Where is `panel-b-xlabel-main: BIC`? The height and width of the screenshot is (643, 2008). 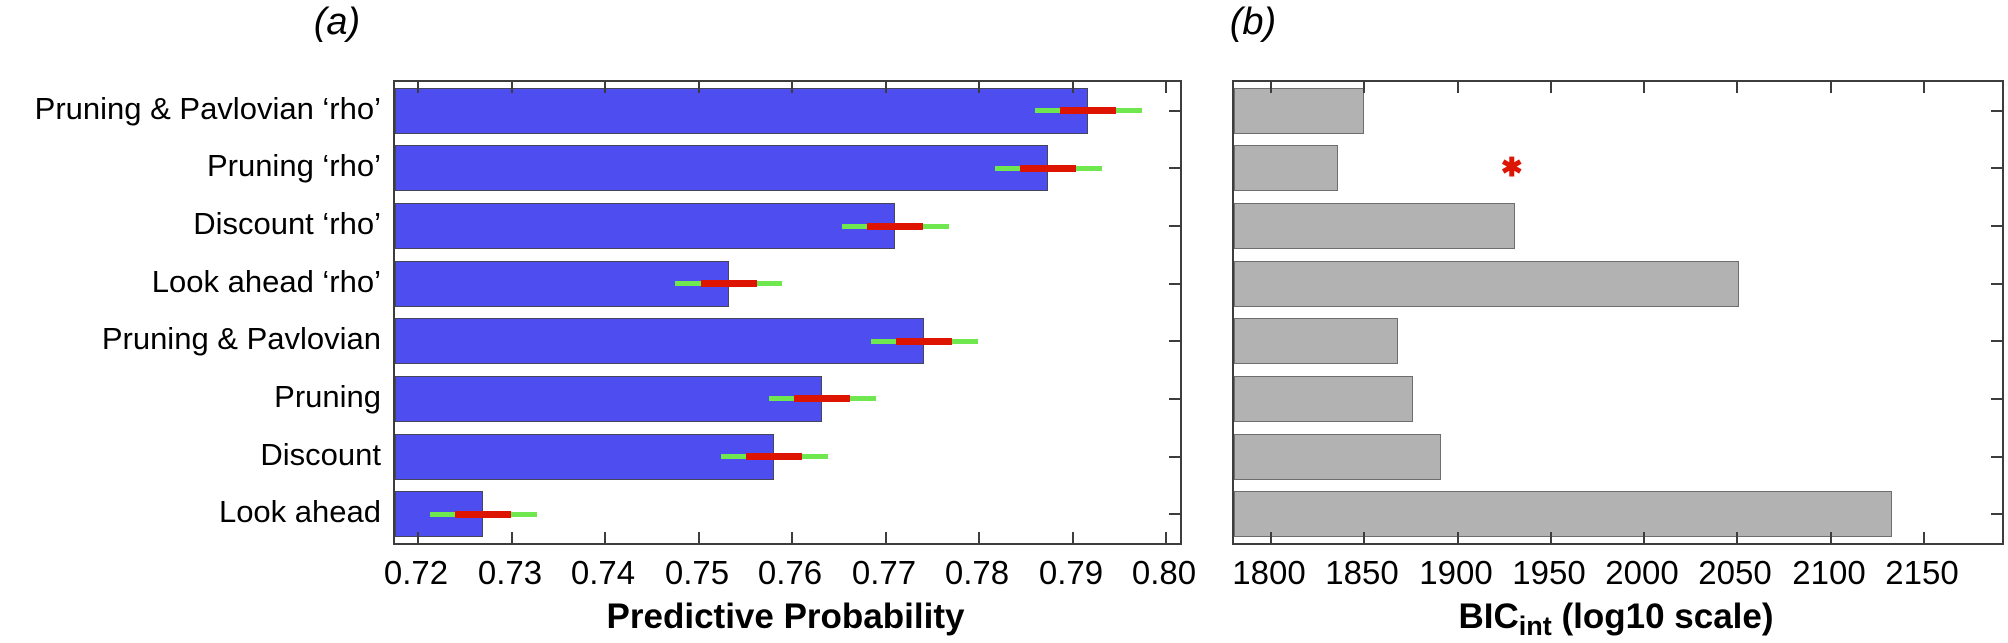 panel-b-xlabel-main: BIC is located at coordinates (1488, 616).